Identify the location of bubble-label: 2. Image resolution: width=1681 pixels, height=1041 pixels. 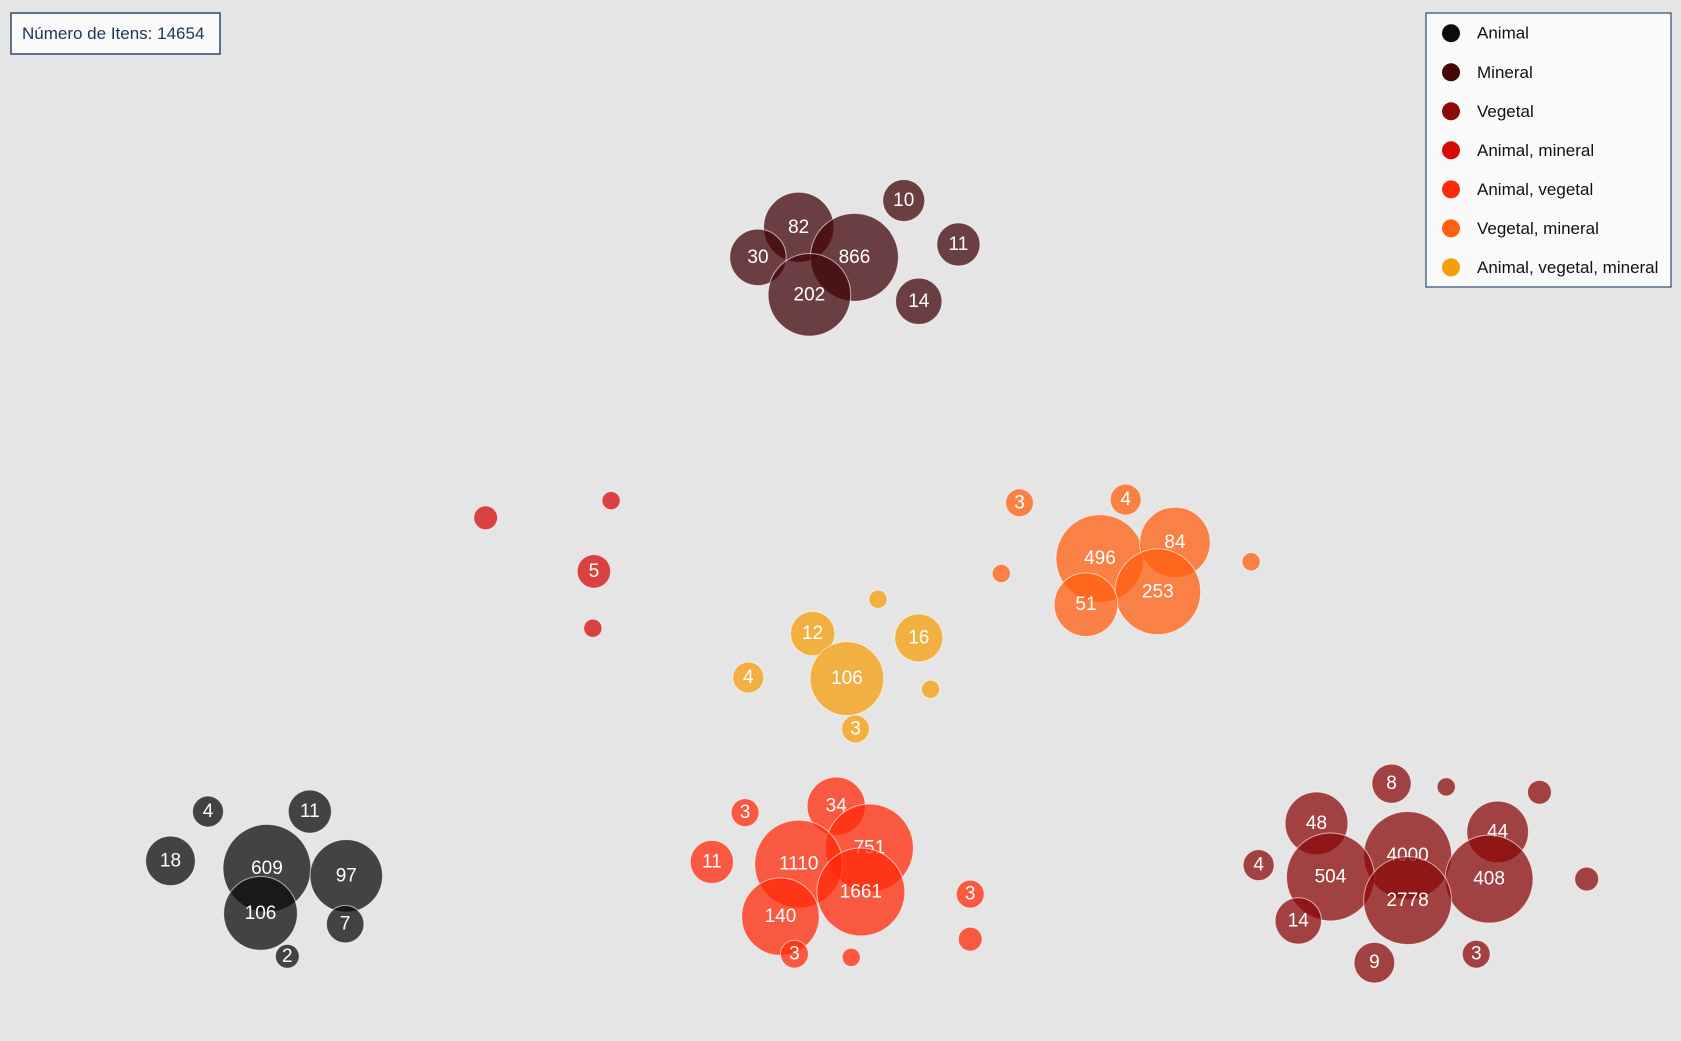
(287, 956).